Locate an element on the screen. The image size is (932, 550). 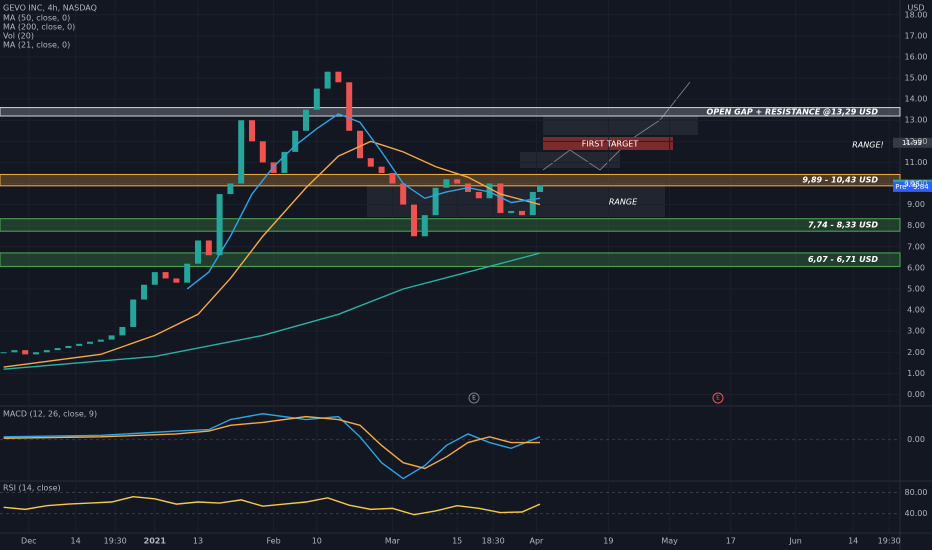
price-label: Pre · 9.84 is located at coordinates (912, 187).